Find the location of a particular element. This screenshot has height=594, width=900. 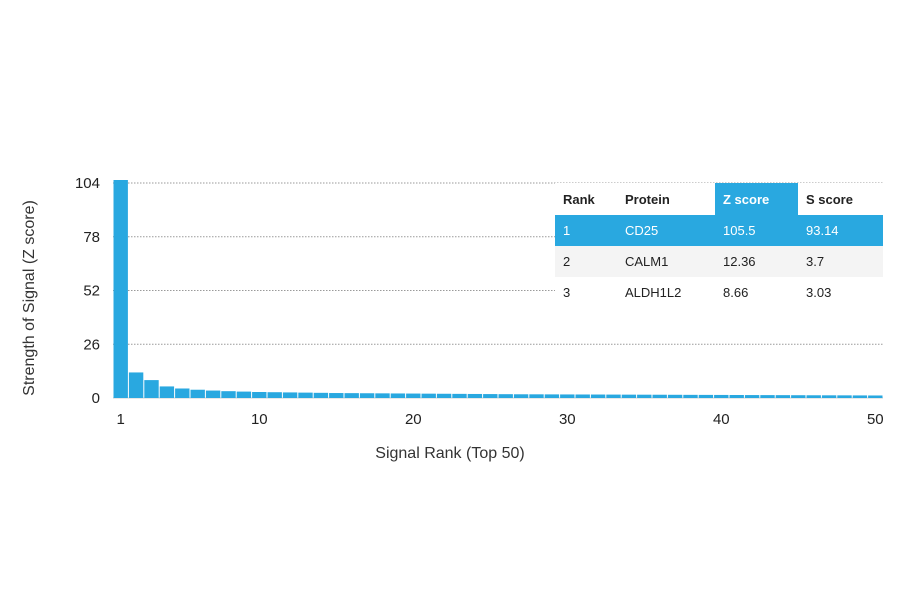

x-tick-10: 10 is located at coordinates (259, 419).